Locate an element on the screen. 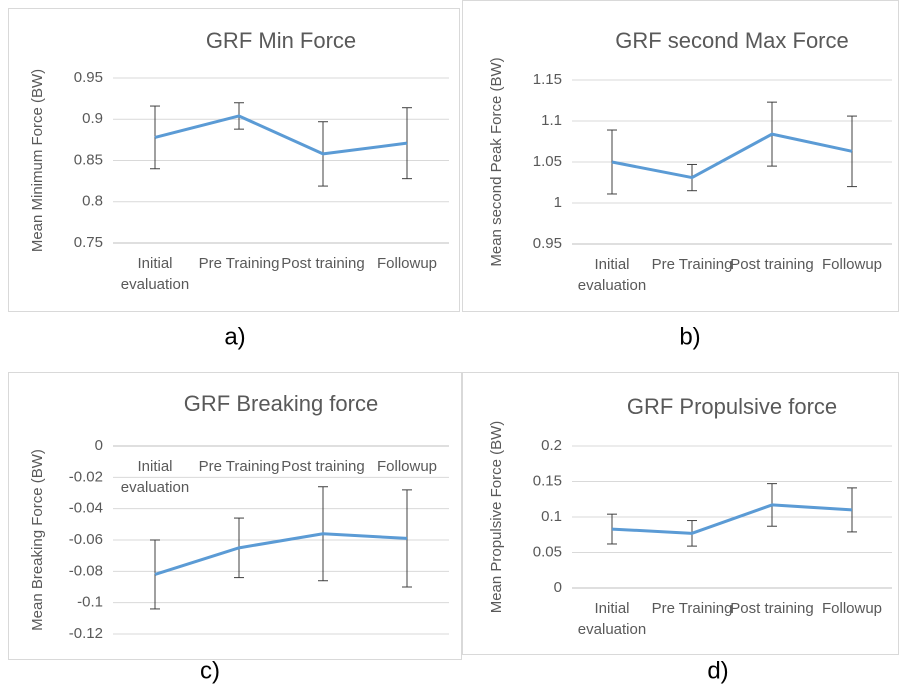 This screenshot has height=688, width=899. panel-caption: a) is located at coordinates (234, 336).